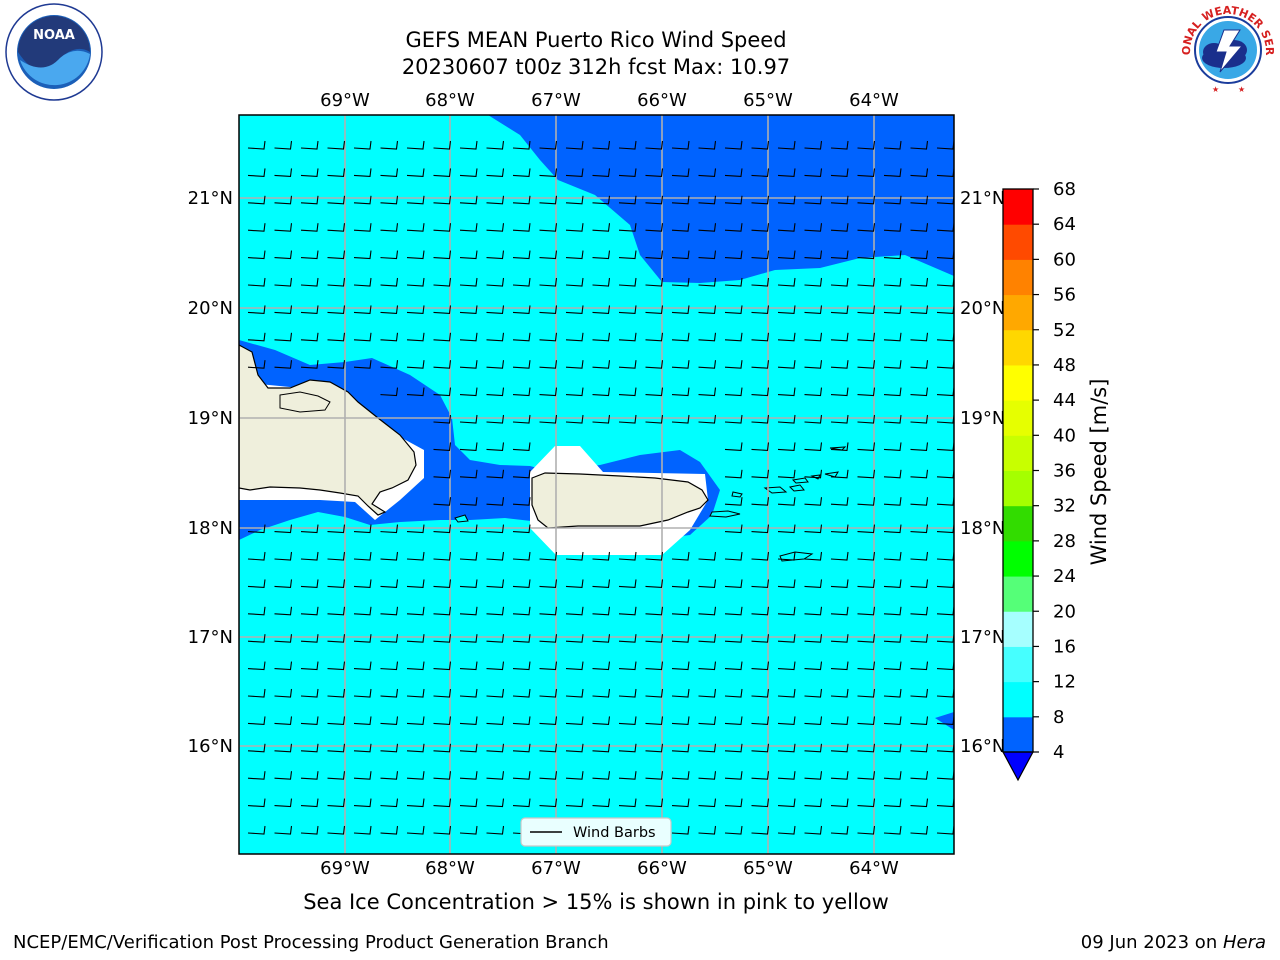 The image size is (1280, 960). I want to click on colorbar-tick-label: 36, so click(1064, 471).